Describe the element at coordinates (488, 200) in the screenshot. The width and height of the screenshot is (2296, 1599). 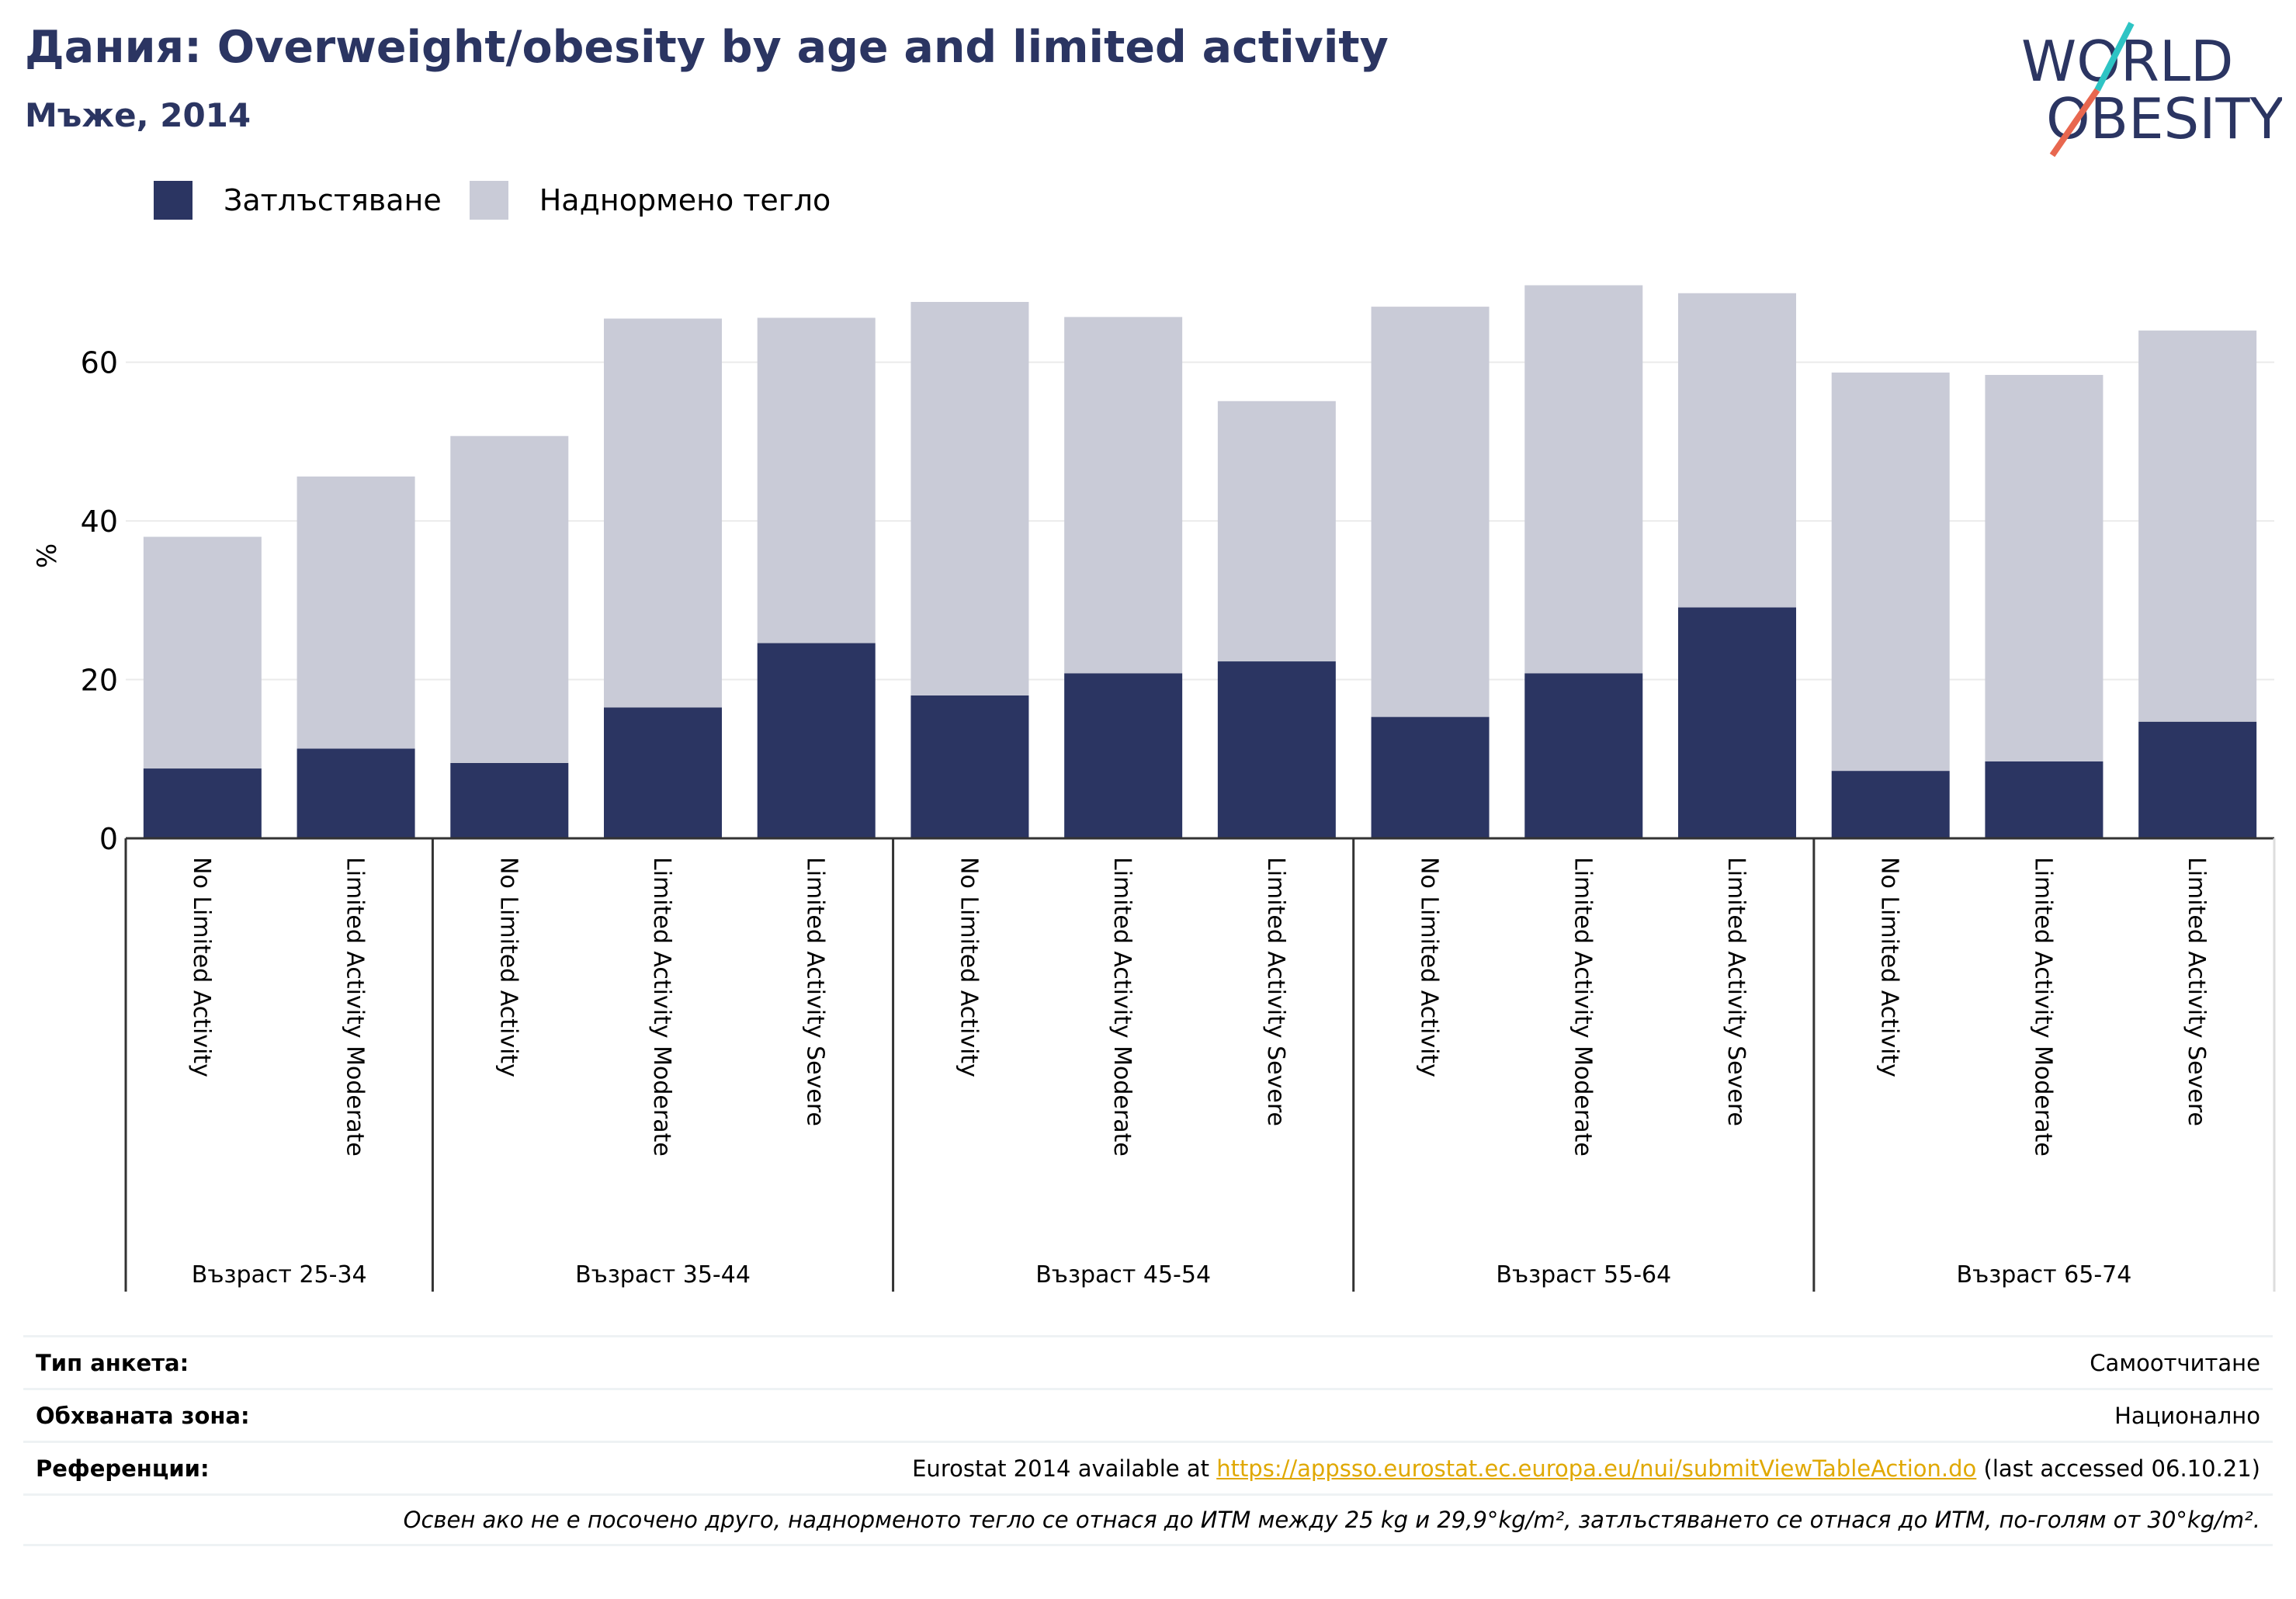
I see `legend-swatch-overweight` at that location.